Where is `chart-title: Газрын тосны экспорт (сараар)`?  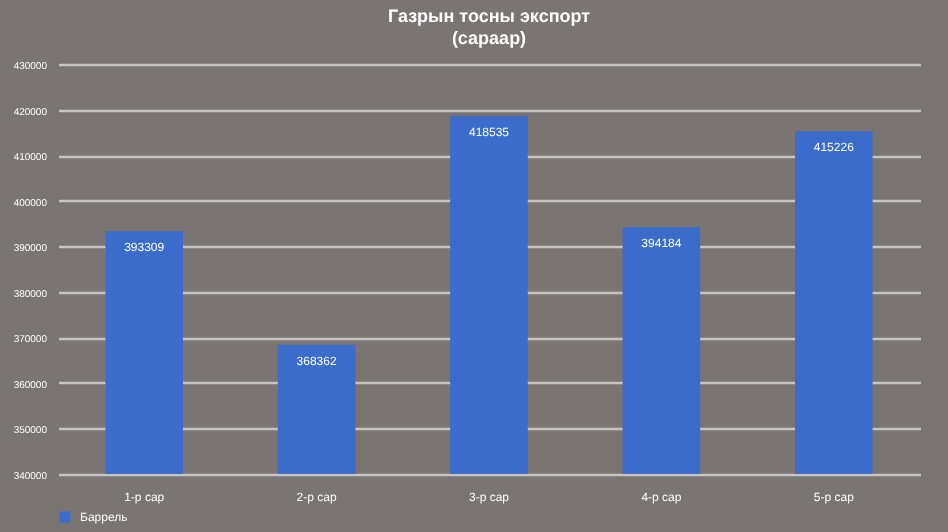
chart-title: Газрын тосны экспорт (сараар) is located at coordinates (489, 27).